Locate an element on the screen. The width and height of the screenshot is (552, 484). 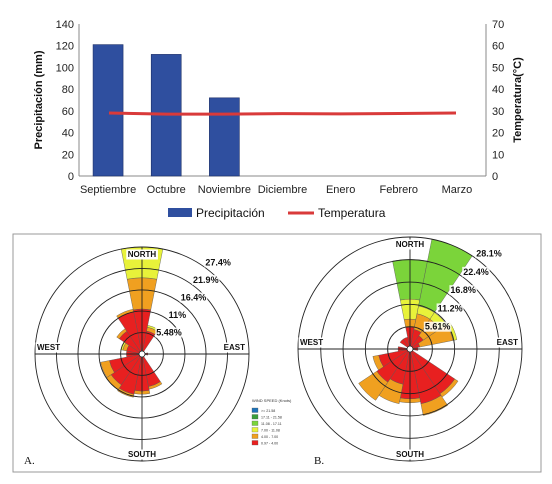
ring-label: 28.1% is located at coordinates (489, 253).